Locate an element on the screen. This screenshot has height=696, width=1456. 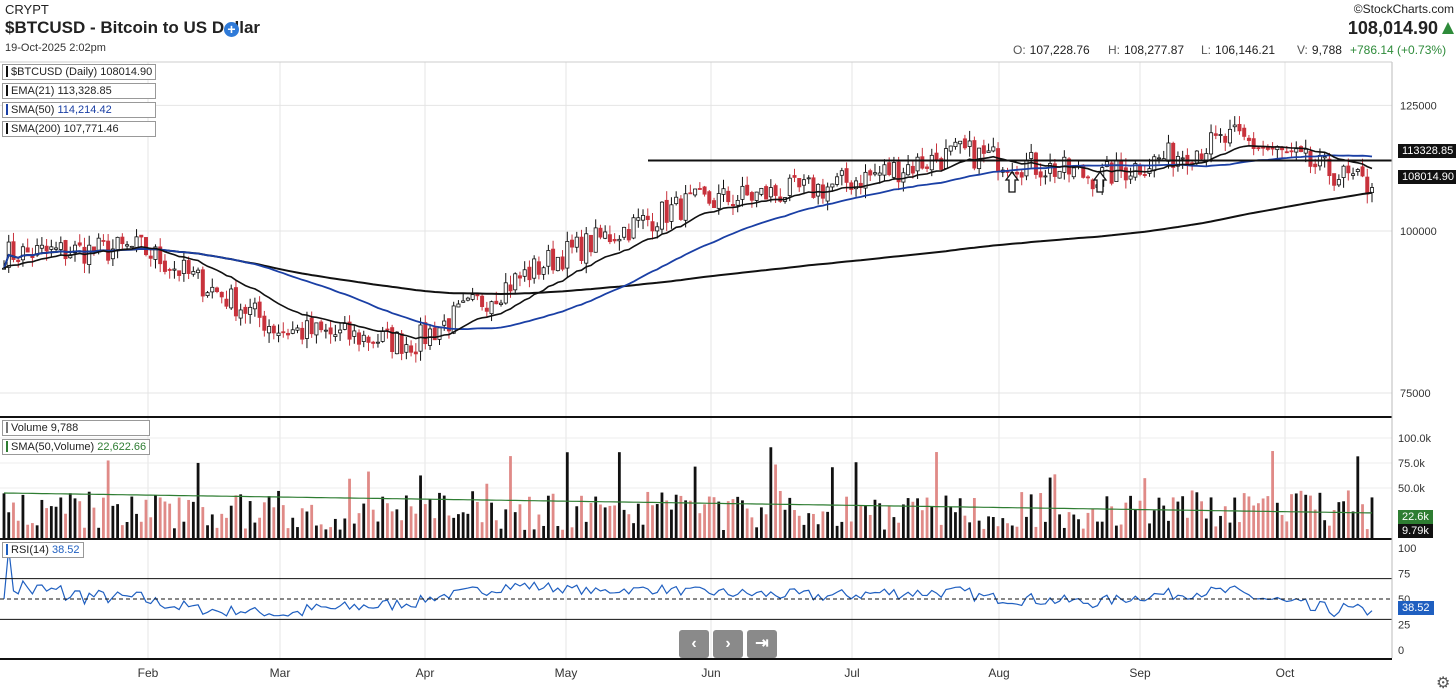
legend-volume: Volume 9,788 is located at coordinates (76, 428).